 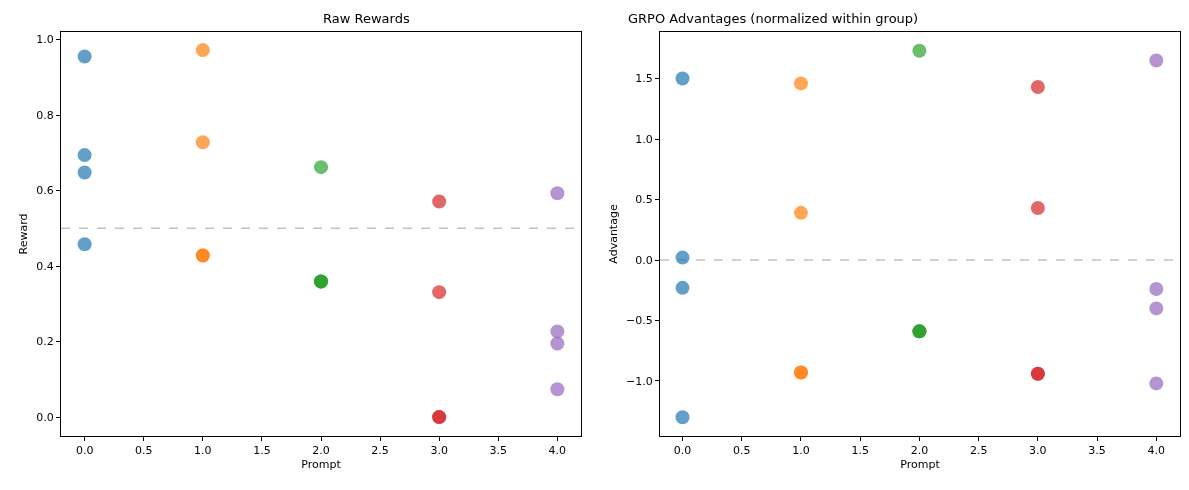 I want to click on y-tick-label: −1.0, so click(x=639, y=381).